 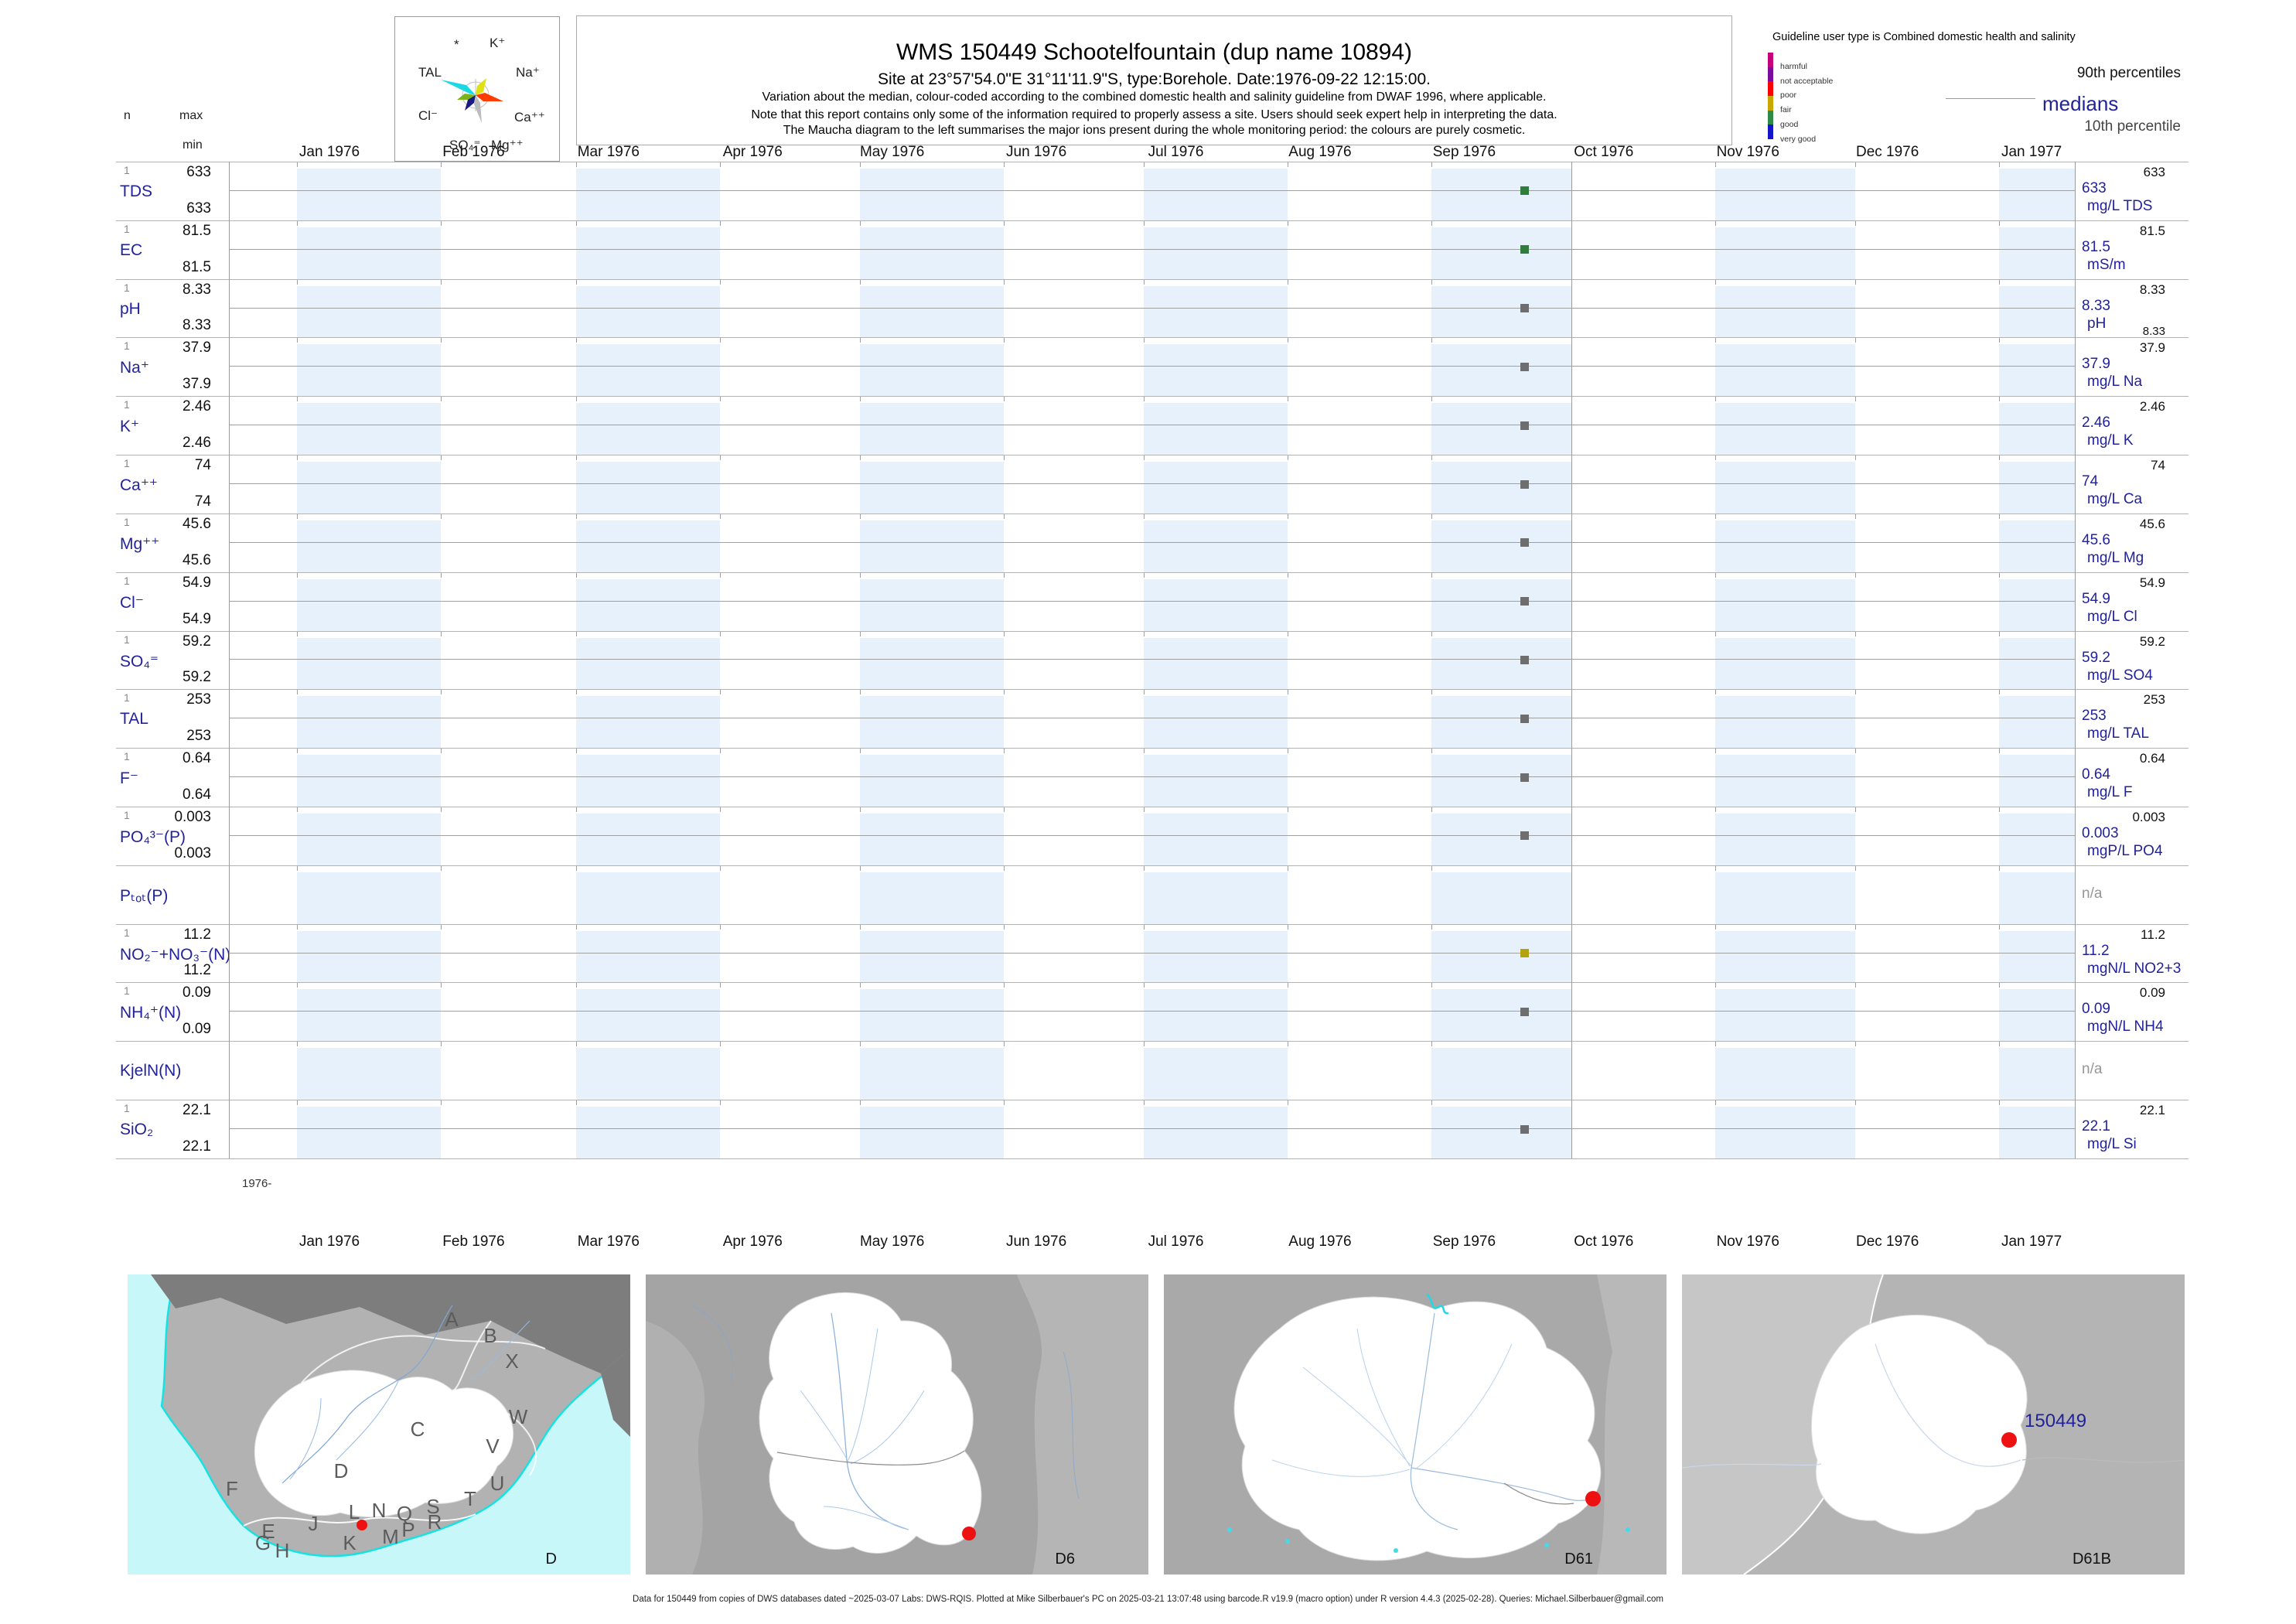 I want to click on p90-value: 11.2, so click(x=2153, y=934).